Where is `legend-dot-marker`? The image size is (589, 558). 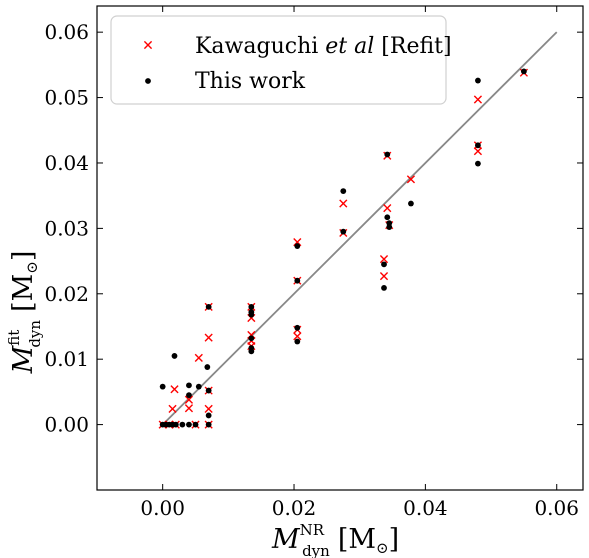
legend-dot-marker is located at coordinates (148, 81).